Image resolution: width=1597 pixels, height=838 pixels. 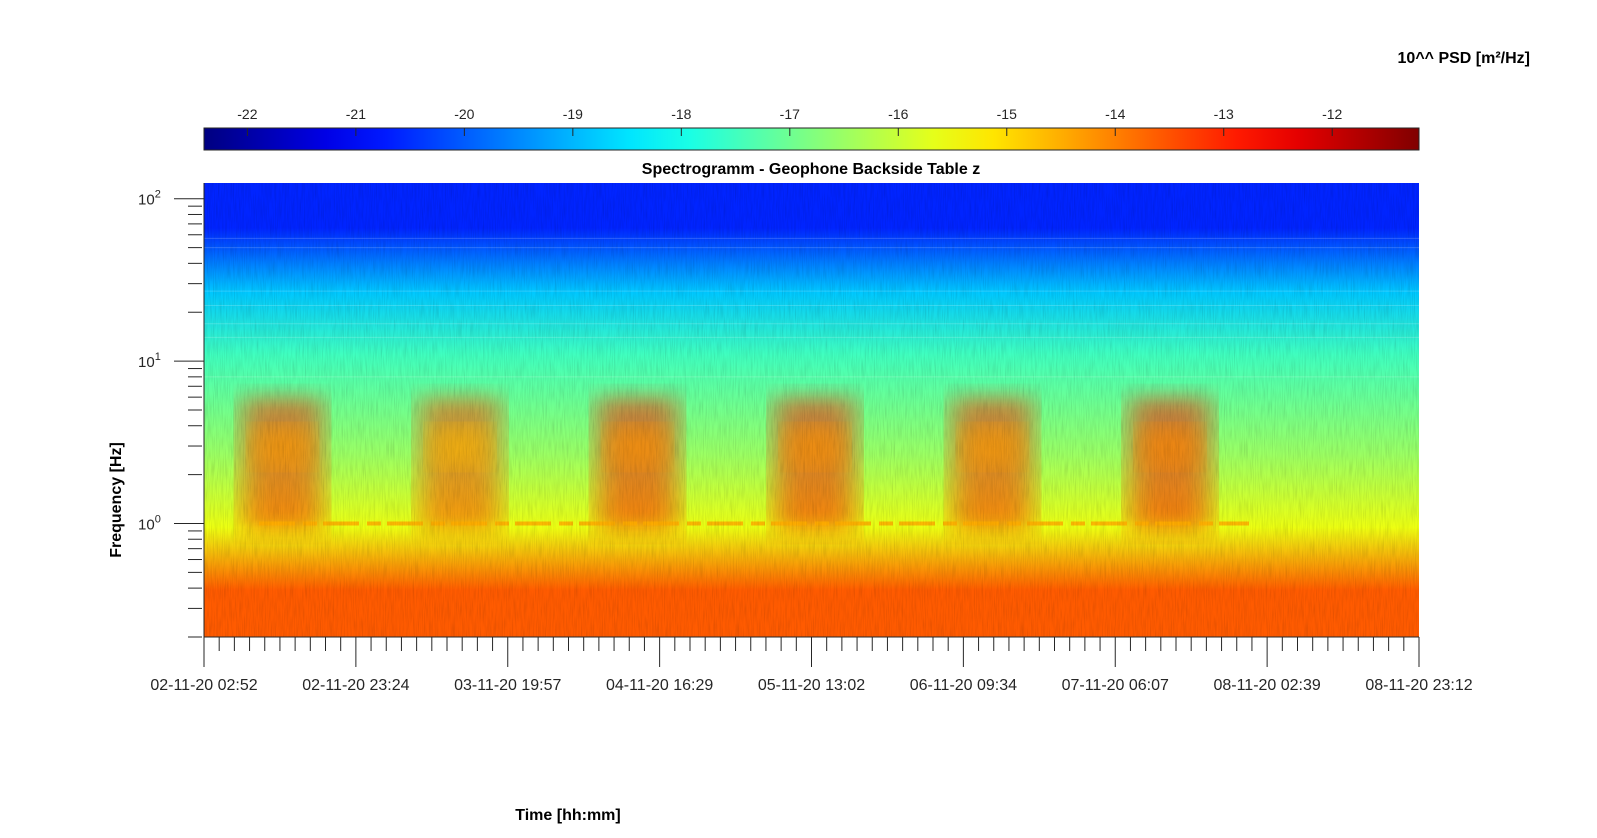 What do you see at coordinates (356, 114) in the screenshot?
I see `colorbar-tick-label: -21` at bounding box center [356, 114].